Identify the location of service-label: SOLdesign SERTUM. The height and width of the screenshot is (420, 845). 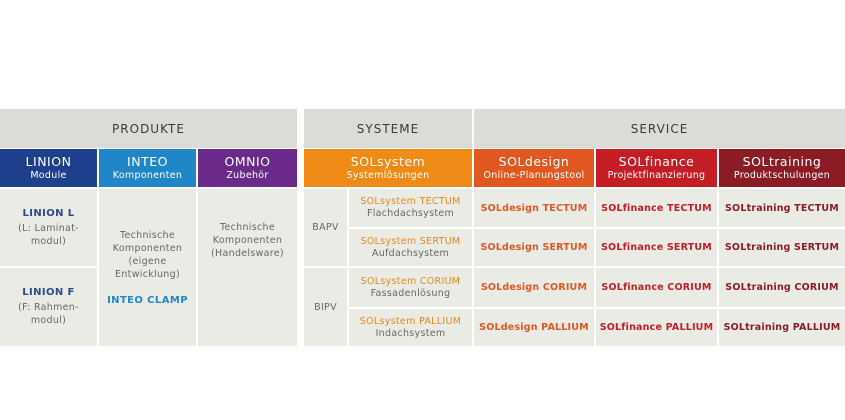
(534, 247).